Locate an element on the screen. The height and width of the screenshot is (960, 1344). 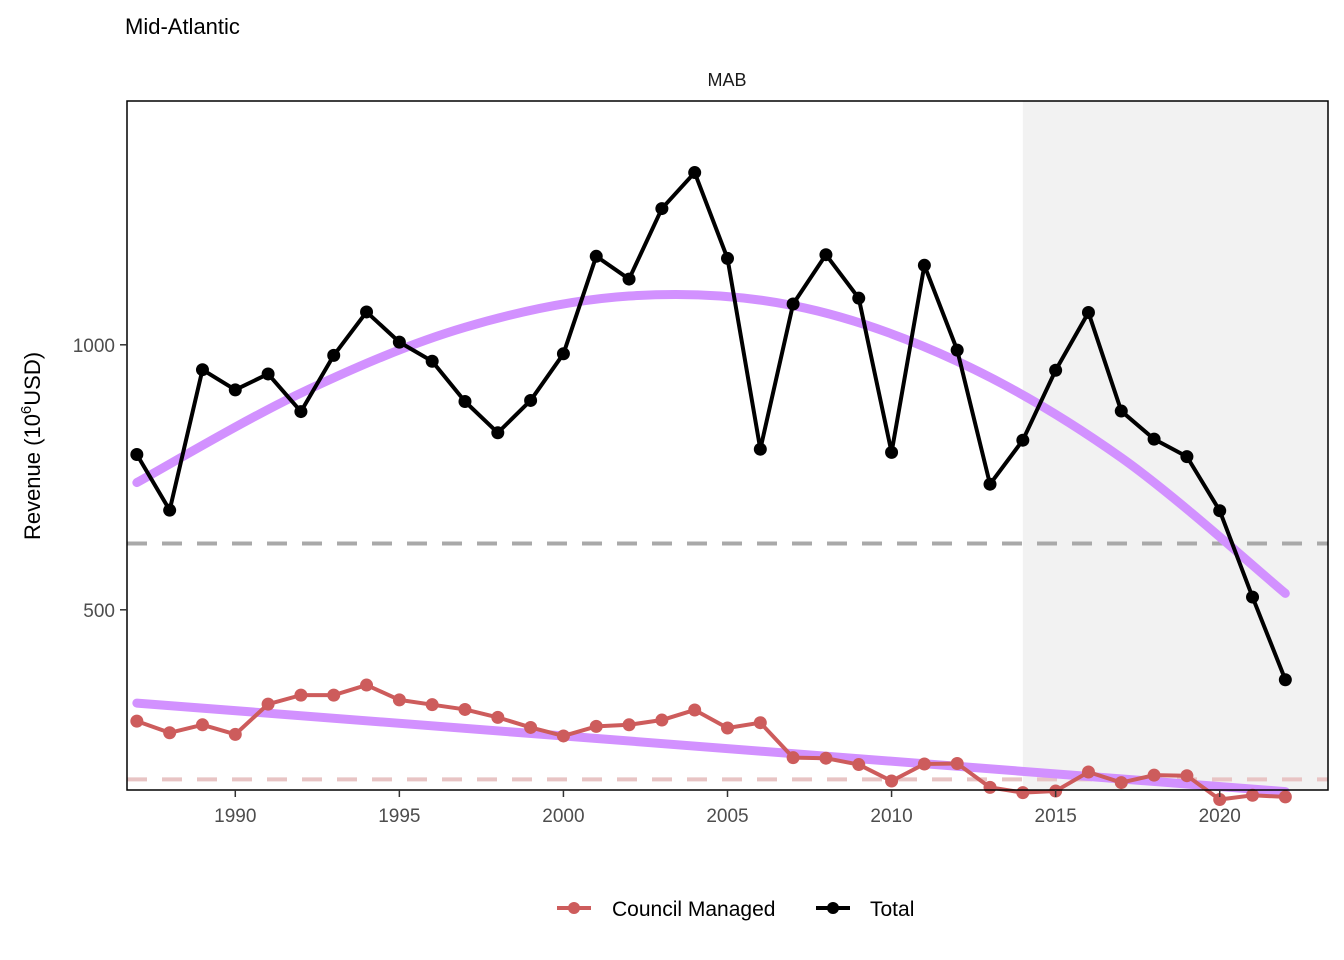
x-tick-label: 2005 is located at coordinates (727, 816).